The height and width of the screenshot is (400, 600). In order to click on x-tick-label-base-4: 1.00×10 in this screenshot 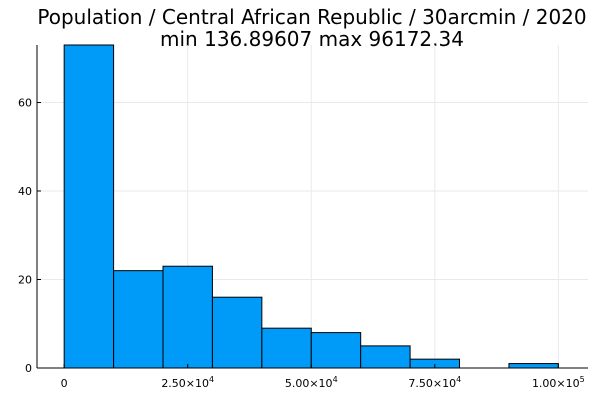, I will do `click(556, 383)`.